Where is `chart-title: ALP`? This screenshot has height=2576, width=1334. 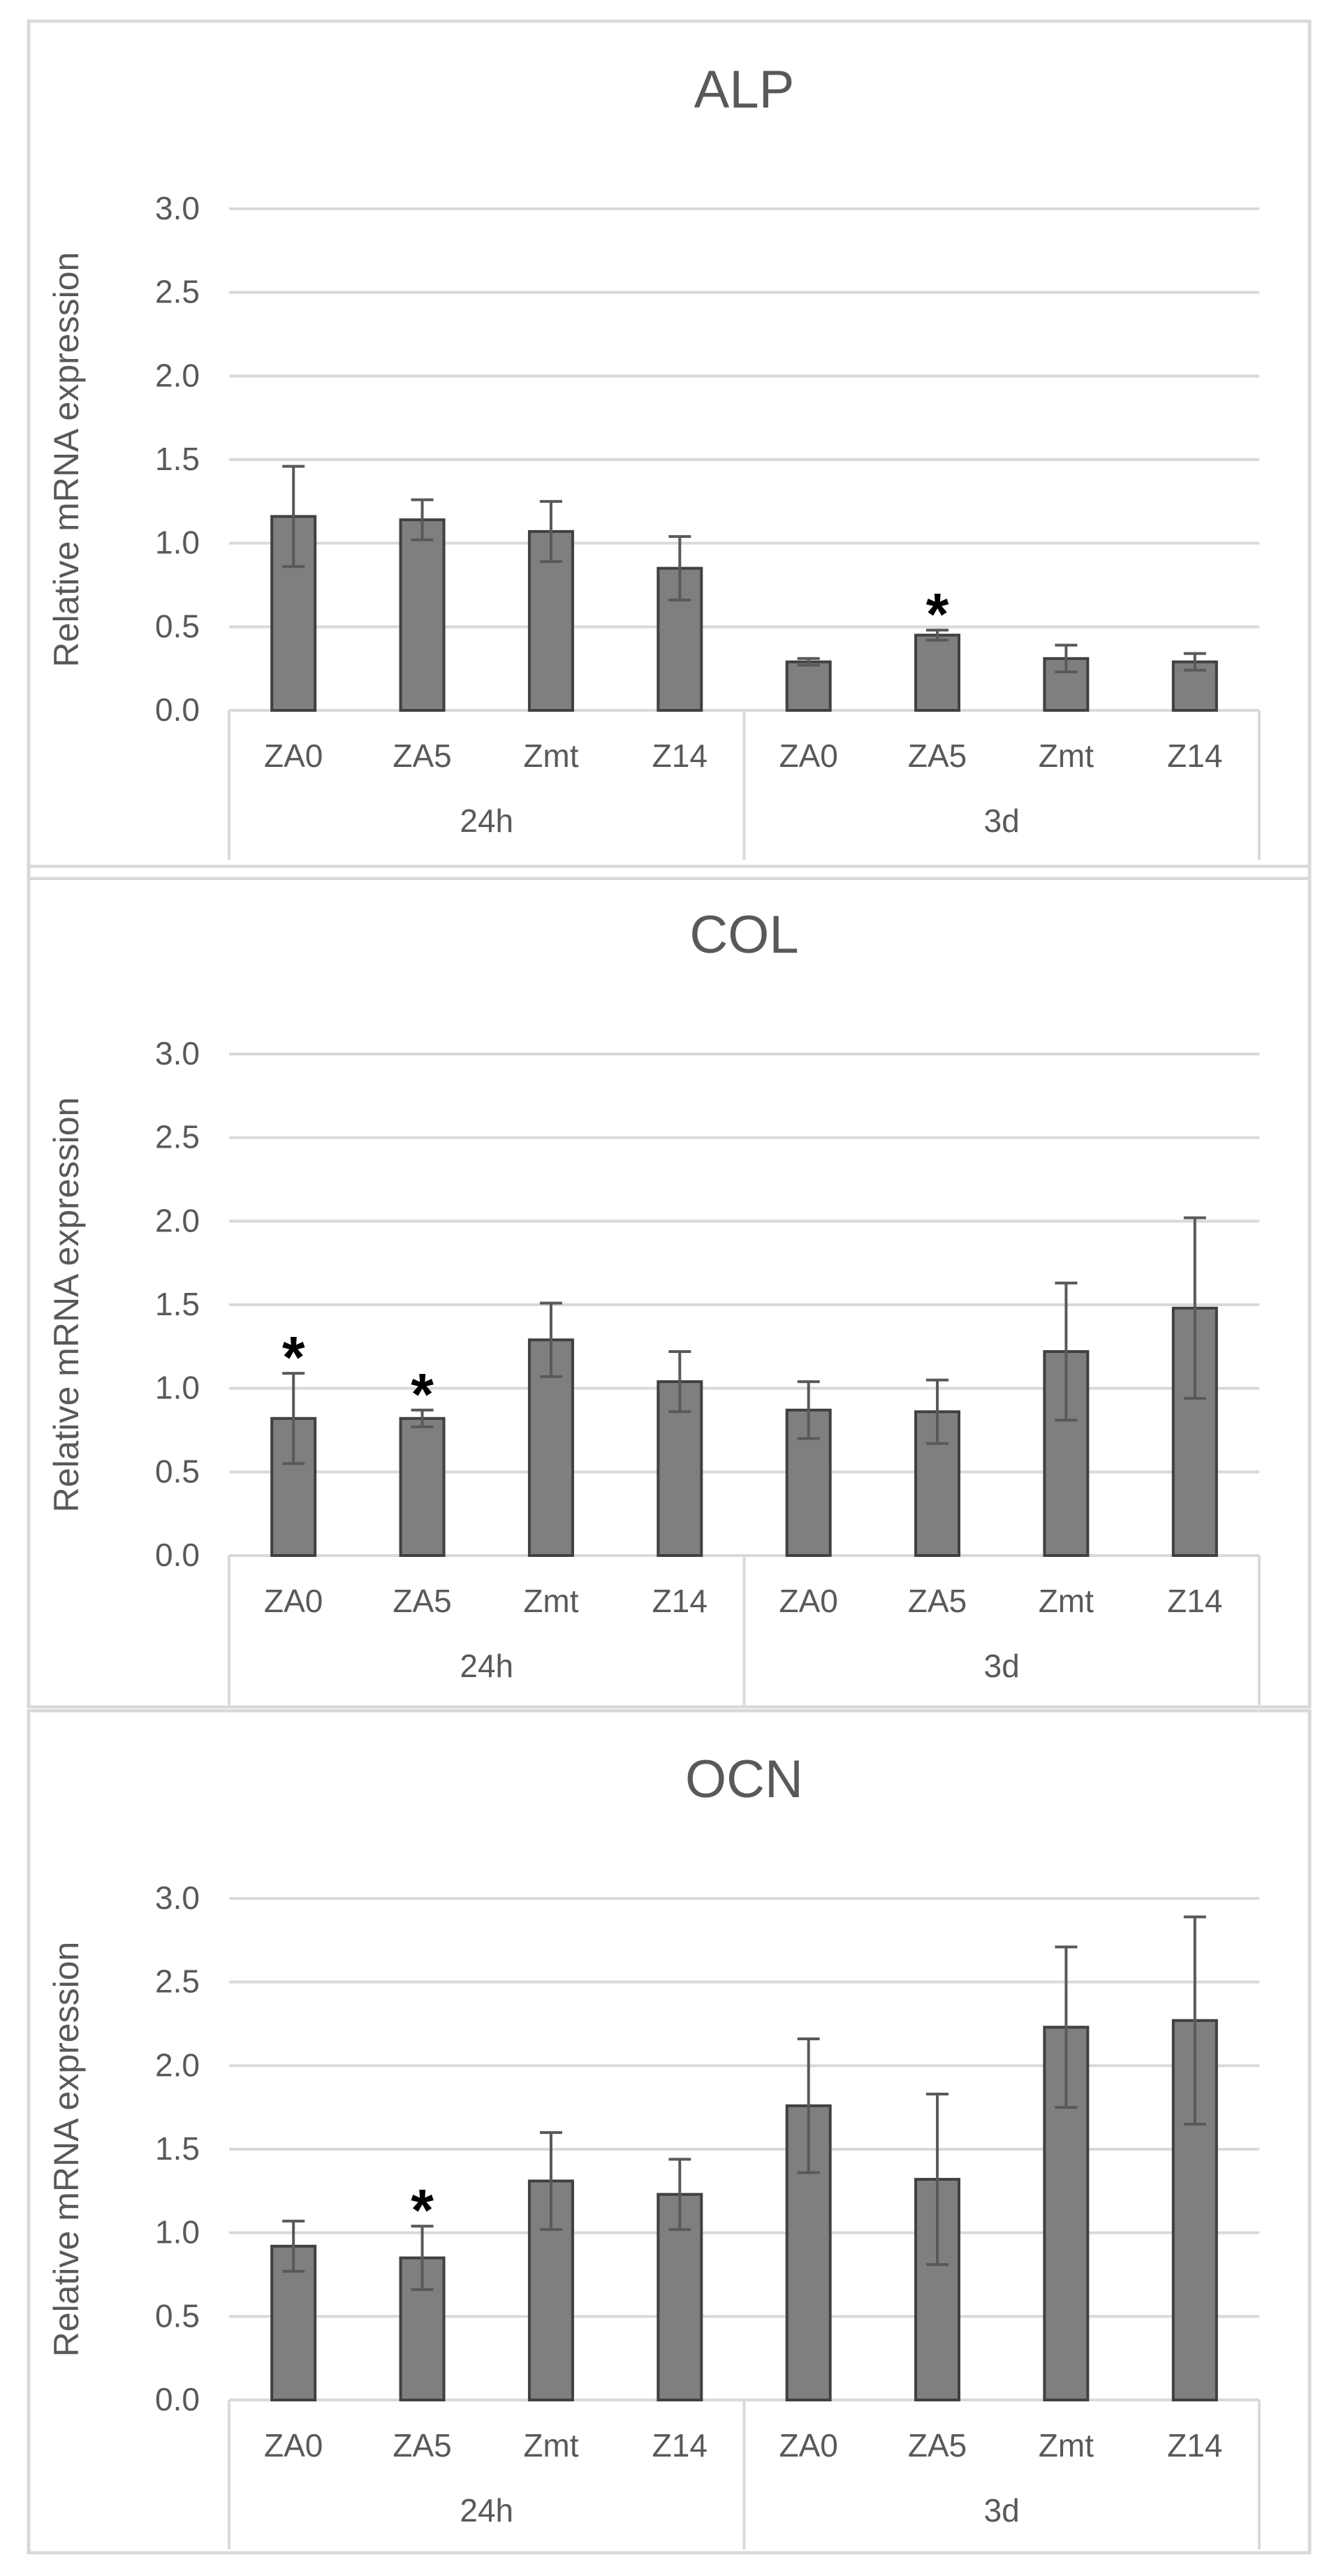 chart-title: ALP is located at coordinates (744, 89).